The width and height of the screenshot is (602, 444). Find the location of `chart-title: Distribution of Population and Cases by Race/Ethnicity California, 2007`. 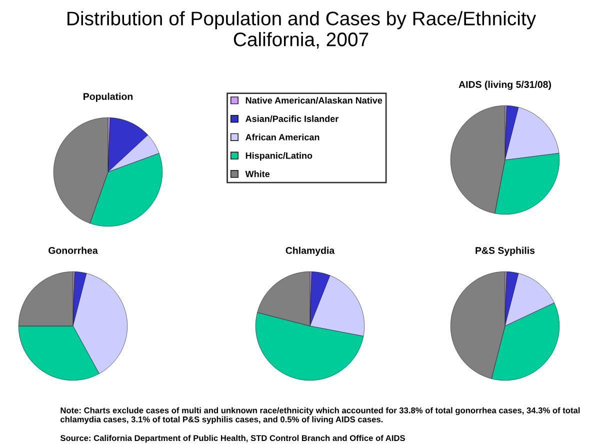

chart-title: Distribution of Population and Cases by Race/Ethnicity California, 2007 is located at coordinates (302, 30).